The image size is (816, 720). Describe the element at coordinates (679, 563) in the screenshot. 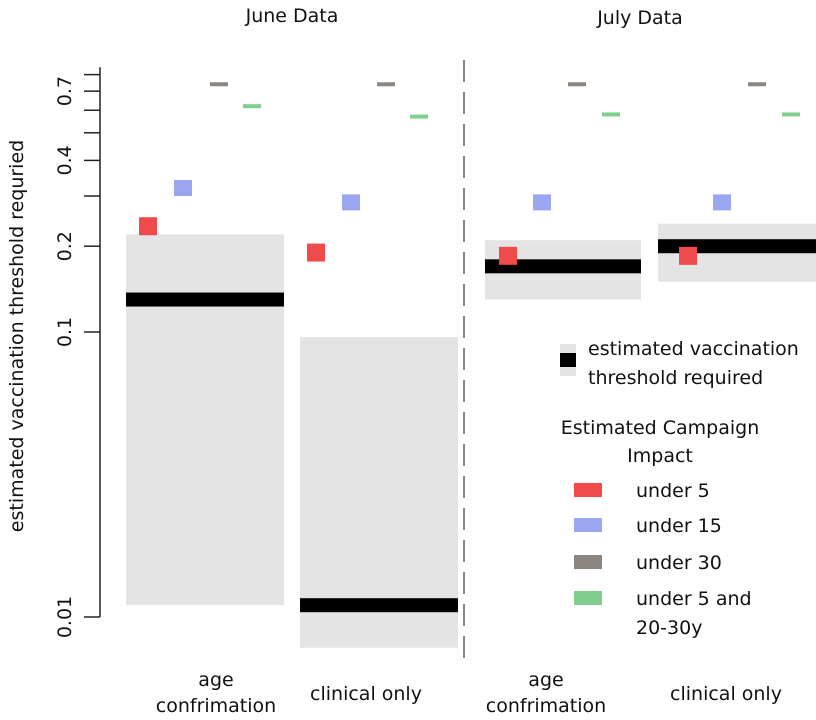

I see `legend-item-label: under 30` at that location.